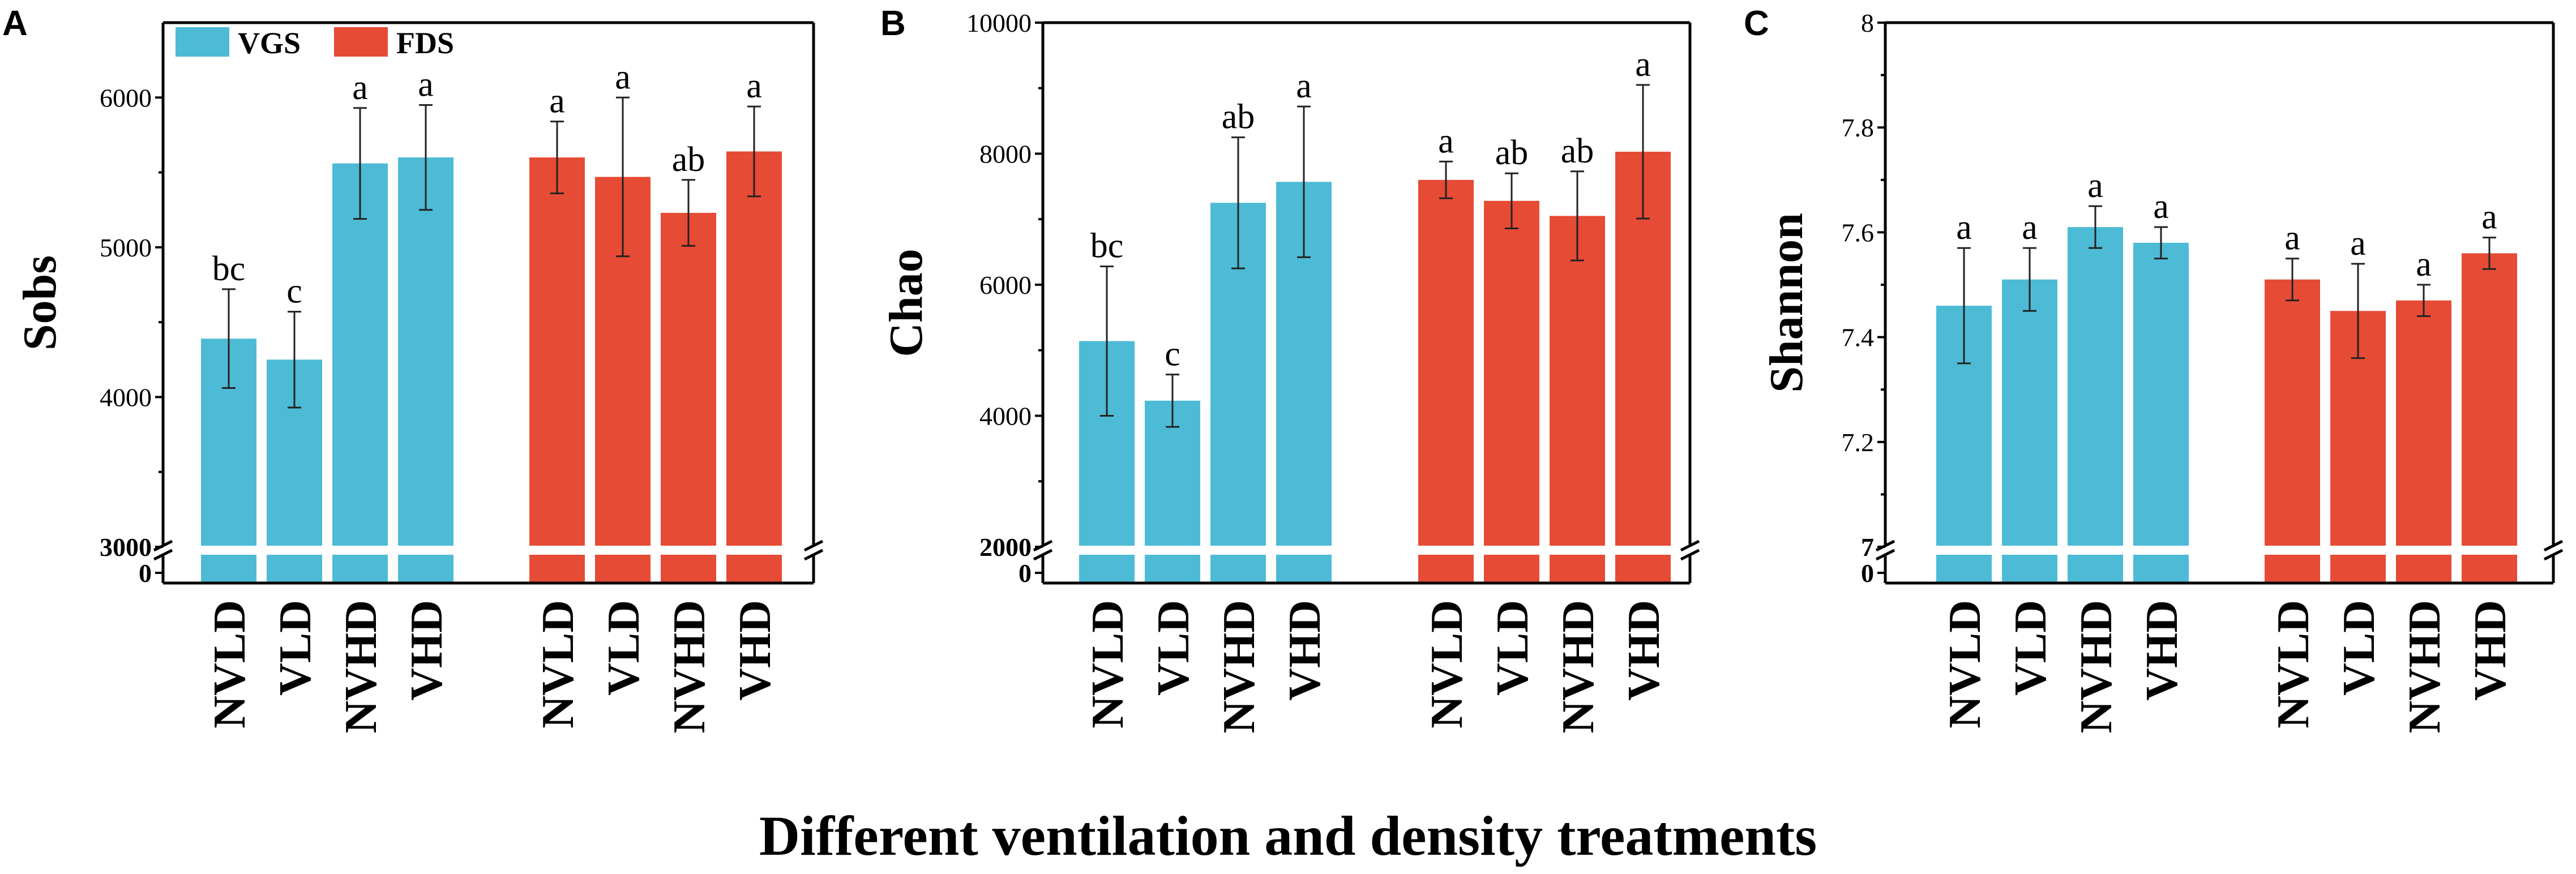  What do you see at coordinates (1786, 303) in the screenshot?
I see `y-axis-label: Shannon` at bounding box center [1786, 303].